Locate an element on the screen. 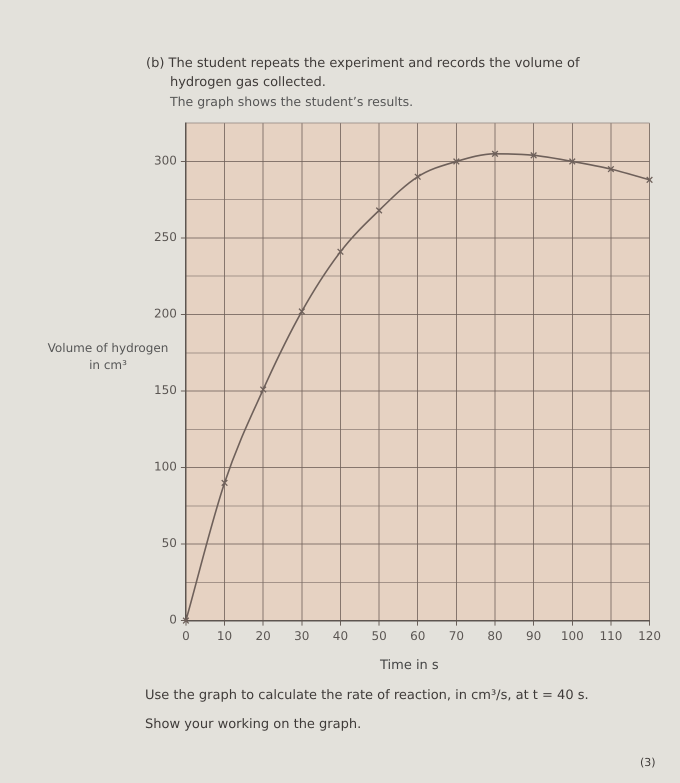  chart-title: (b) The student repeats the experiment and records the volume of hydrogen gas collected. is located at coordinates (363, 73).